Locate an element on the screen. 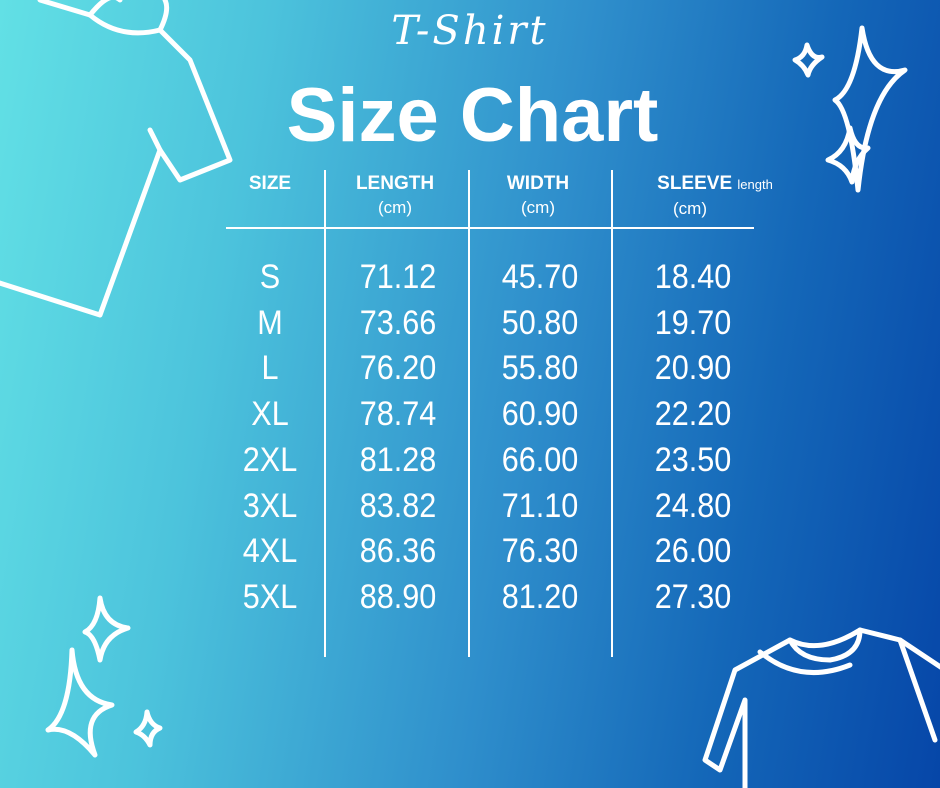 The width and height of the screenshot is (940, 788). measurement-cell: 83.82 is located at coordinates (398, 505).